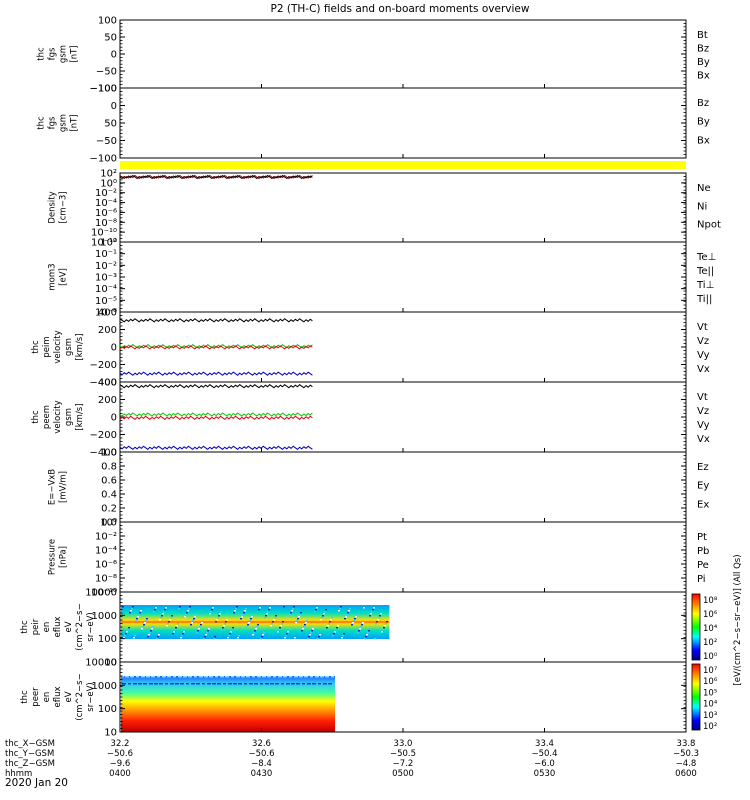 The height and width of the screenshot is (800, 750). Describe the element at coordinates (545, 774) in the screenshot. I see `x-axis-value: 0530` at that location.